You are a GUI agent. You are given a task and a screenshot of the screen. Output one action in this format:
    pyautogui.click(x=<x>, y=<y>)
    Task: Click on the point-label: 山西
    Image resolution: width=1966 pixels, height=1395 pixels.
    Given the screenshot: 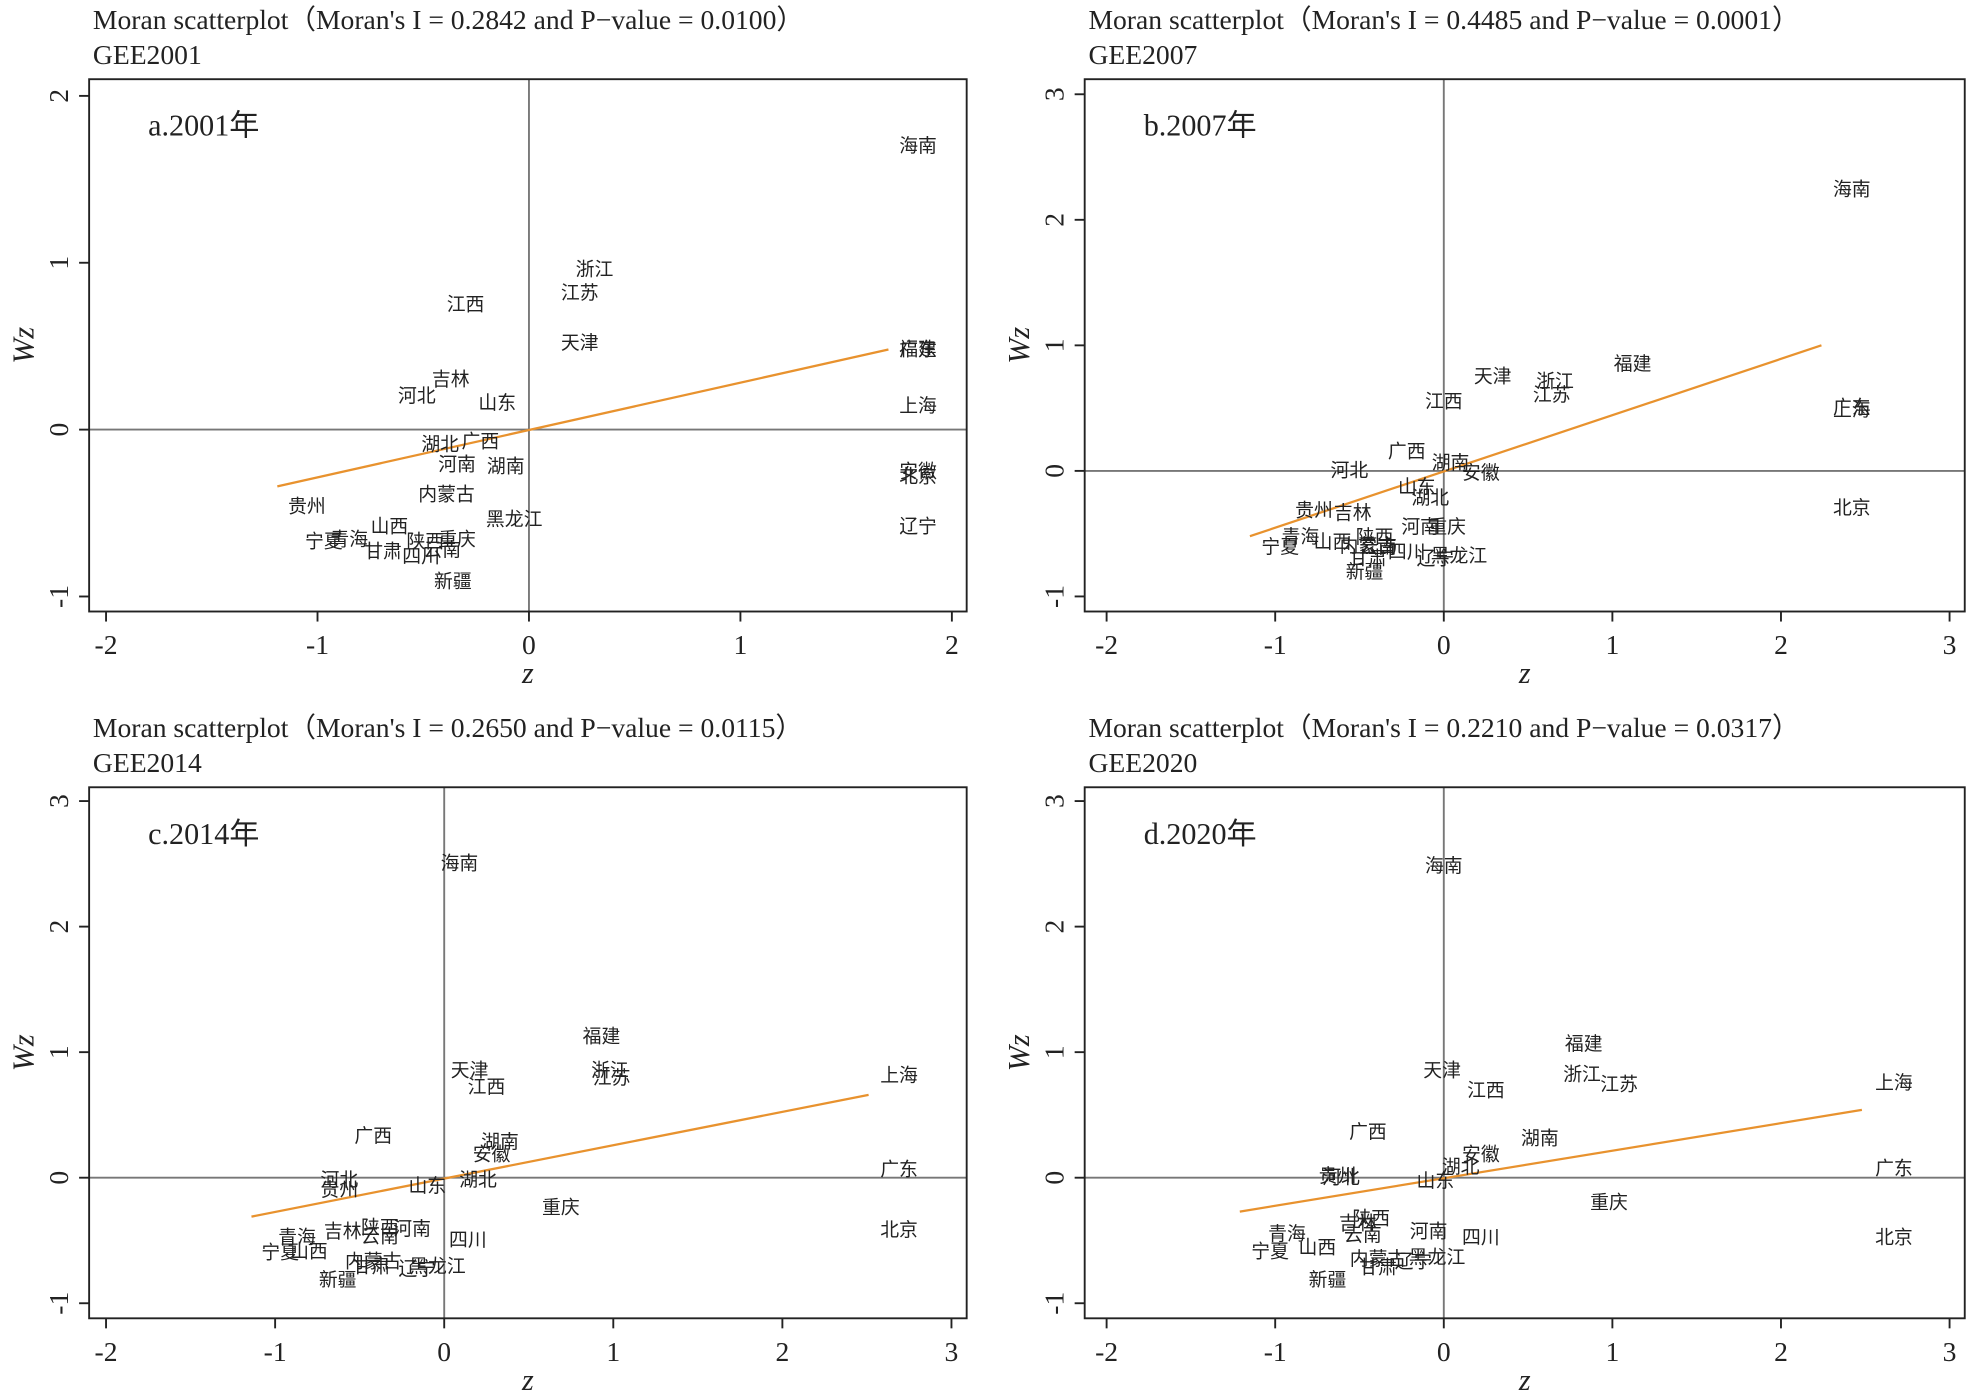 What is the action you would take?
    pyautogui.click(x=309, y=1251)
    